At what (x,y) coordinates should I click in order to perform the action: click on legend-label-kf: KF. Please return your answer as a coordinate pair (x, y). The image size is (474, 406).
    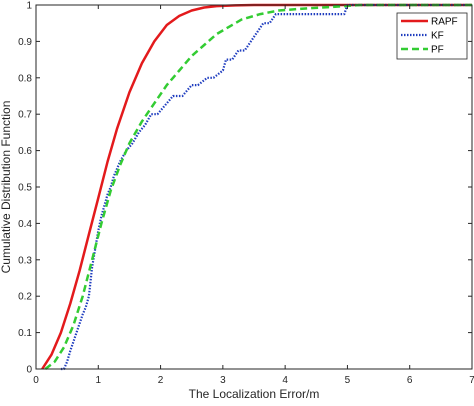
    Looking at the image, I should click on (437, 36).